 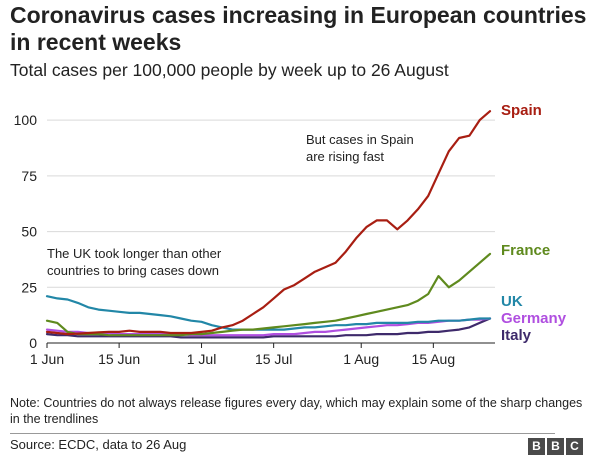 What do you see at coordinates (521, 110) in the screenshot?
I see `series-label-spain: Spain` at bounding box center [521, 110].